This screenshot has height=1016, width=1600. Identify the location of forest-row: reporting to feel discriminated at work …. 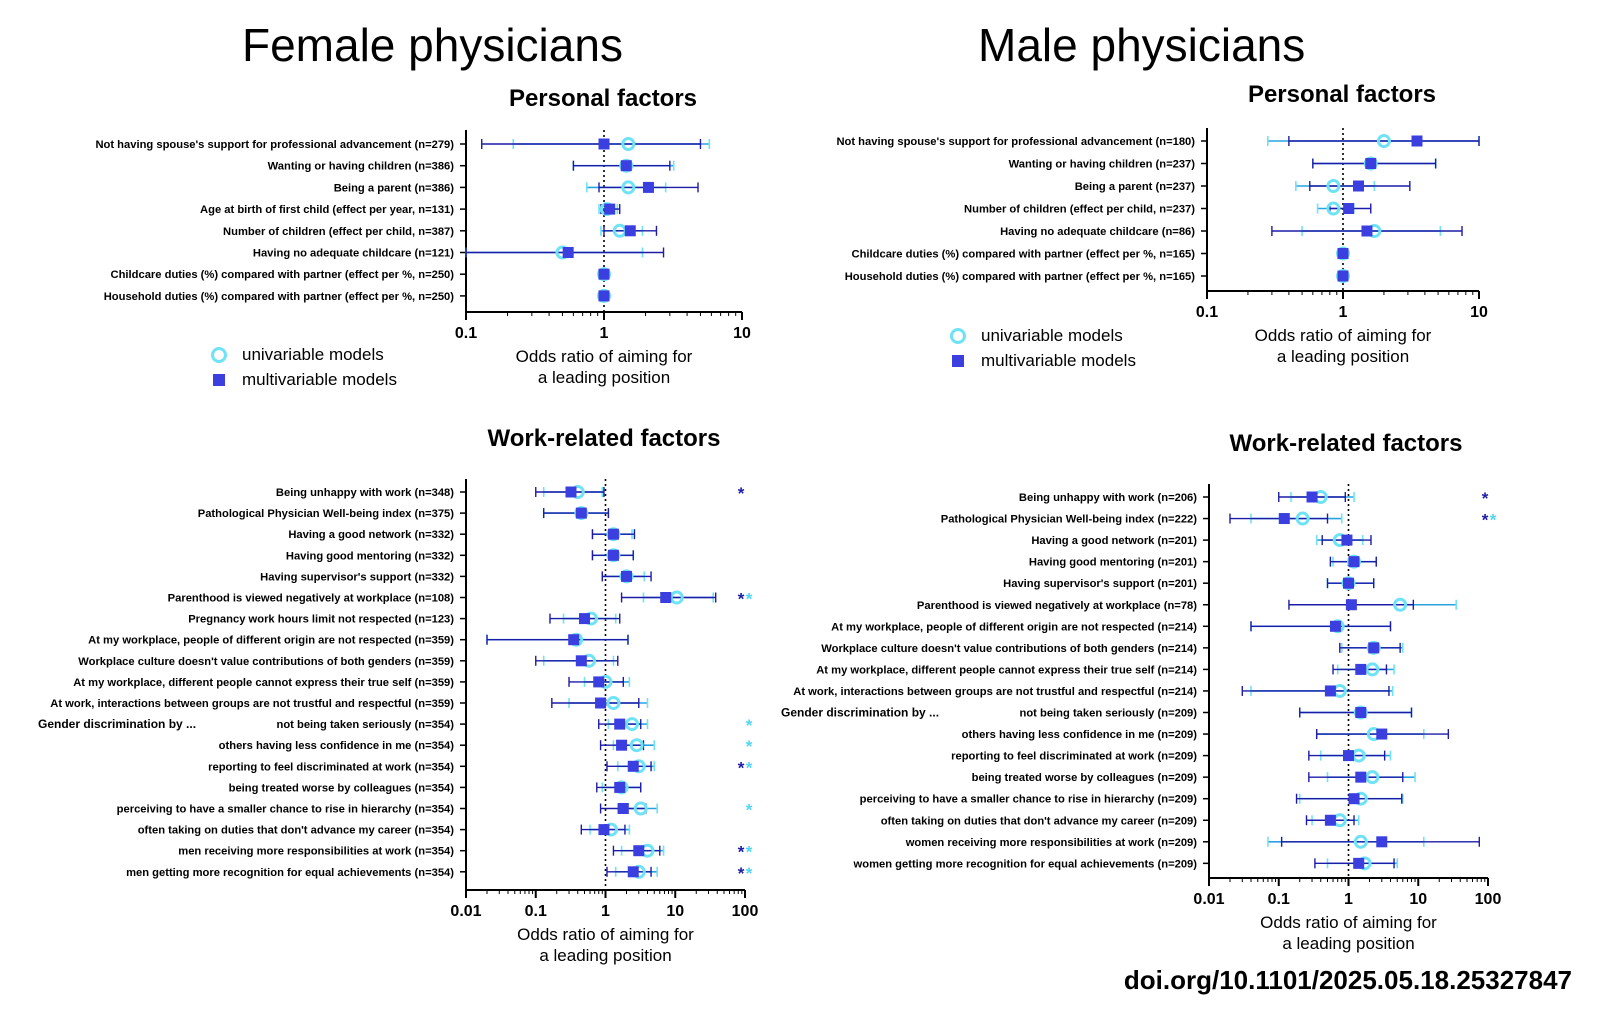
(1171, 755).